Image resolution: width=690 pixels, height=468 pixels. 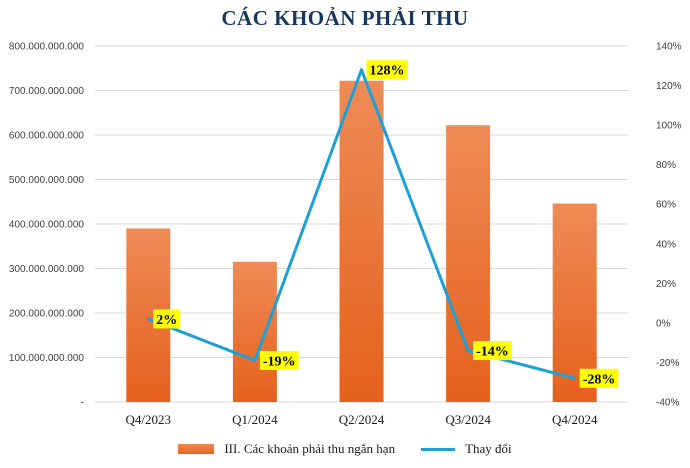 What do you see at coordinates (345, 18) in the screenshot?
I see `chart-title: CÁC KHOẢN PHẢI THU` at bounding box center [345, 18].